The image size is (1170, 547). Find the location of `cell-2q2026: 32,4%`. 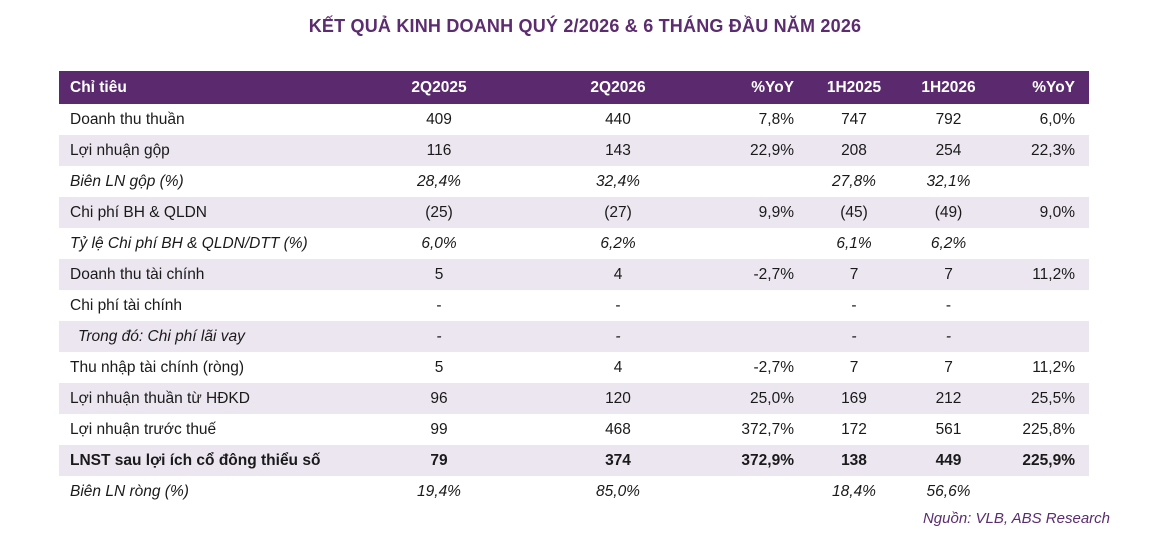

cell-2q2026: 32,4% is located at coordinates (618, 181).